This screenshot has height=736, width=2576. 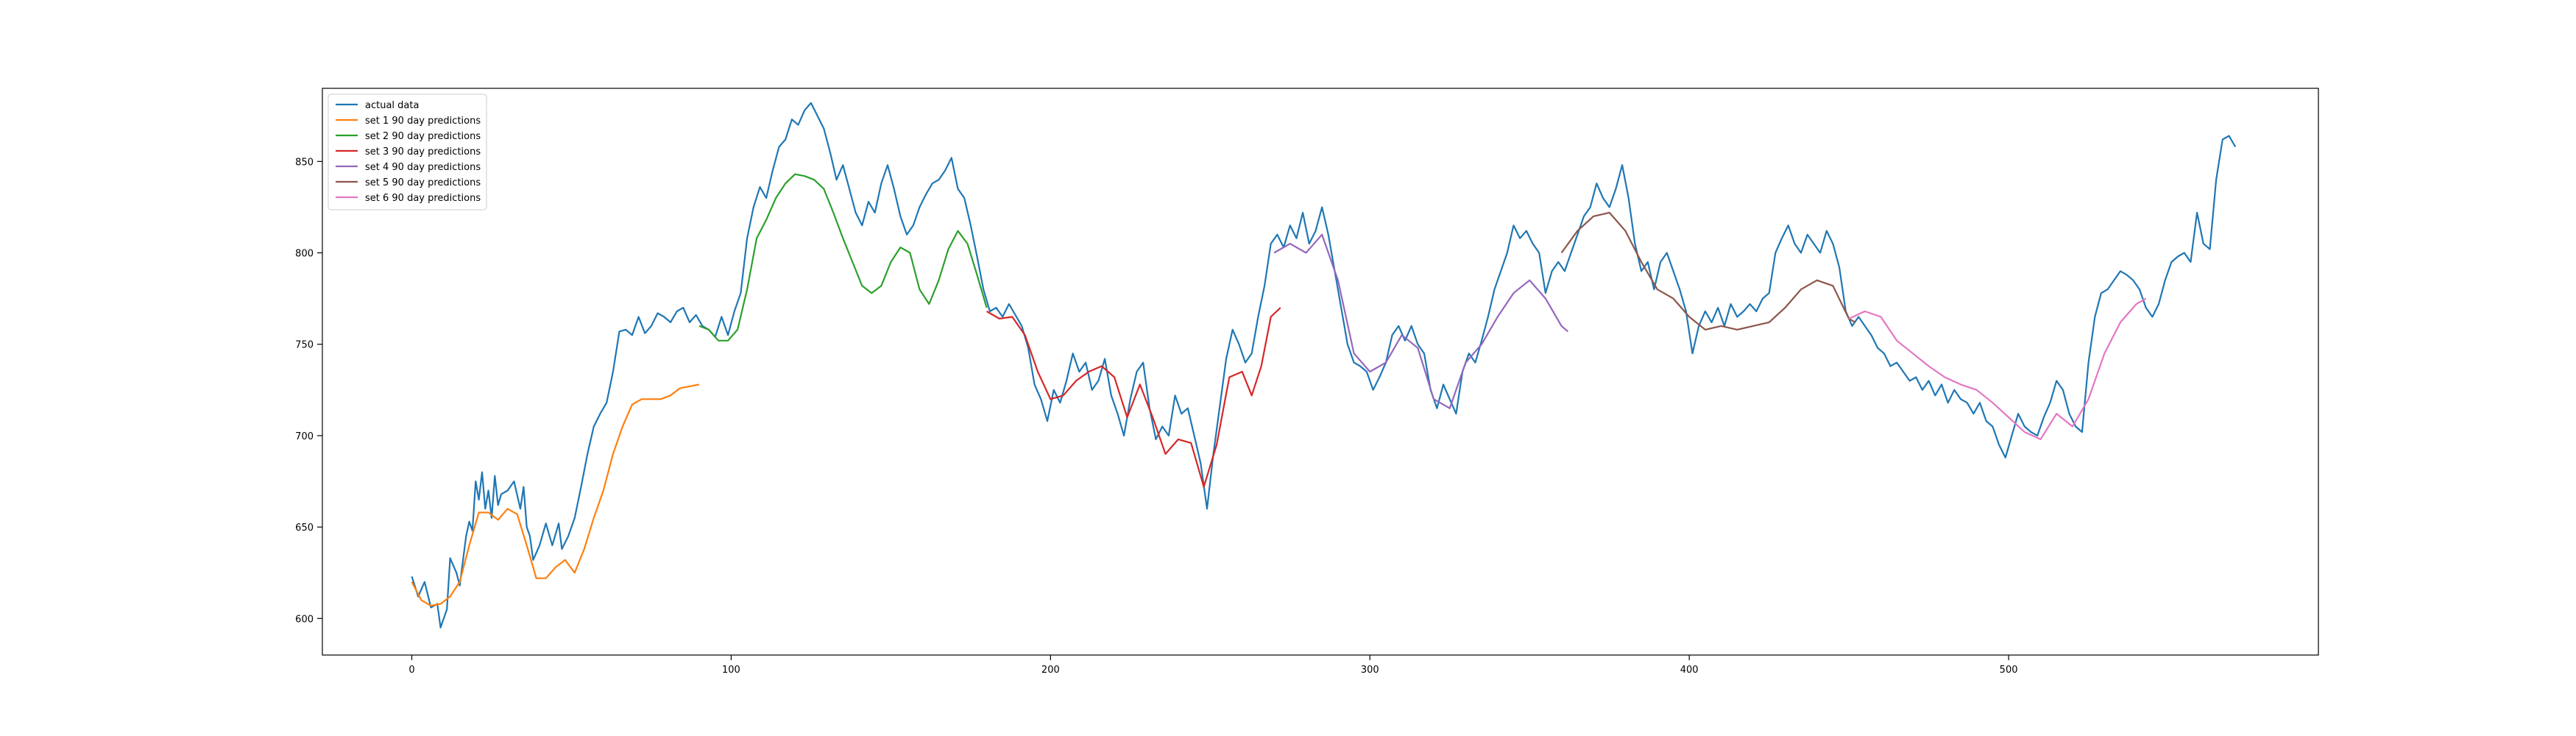 What do you see at coordinates (423, 152) in the screenshot?
I see `legend-label: set 3 90 day predictions` at bounding box center [423, 152].